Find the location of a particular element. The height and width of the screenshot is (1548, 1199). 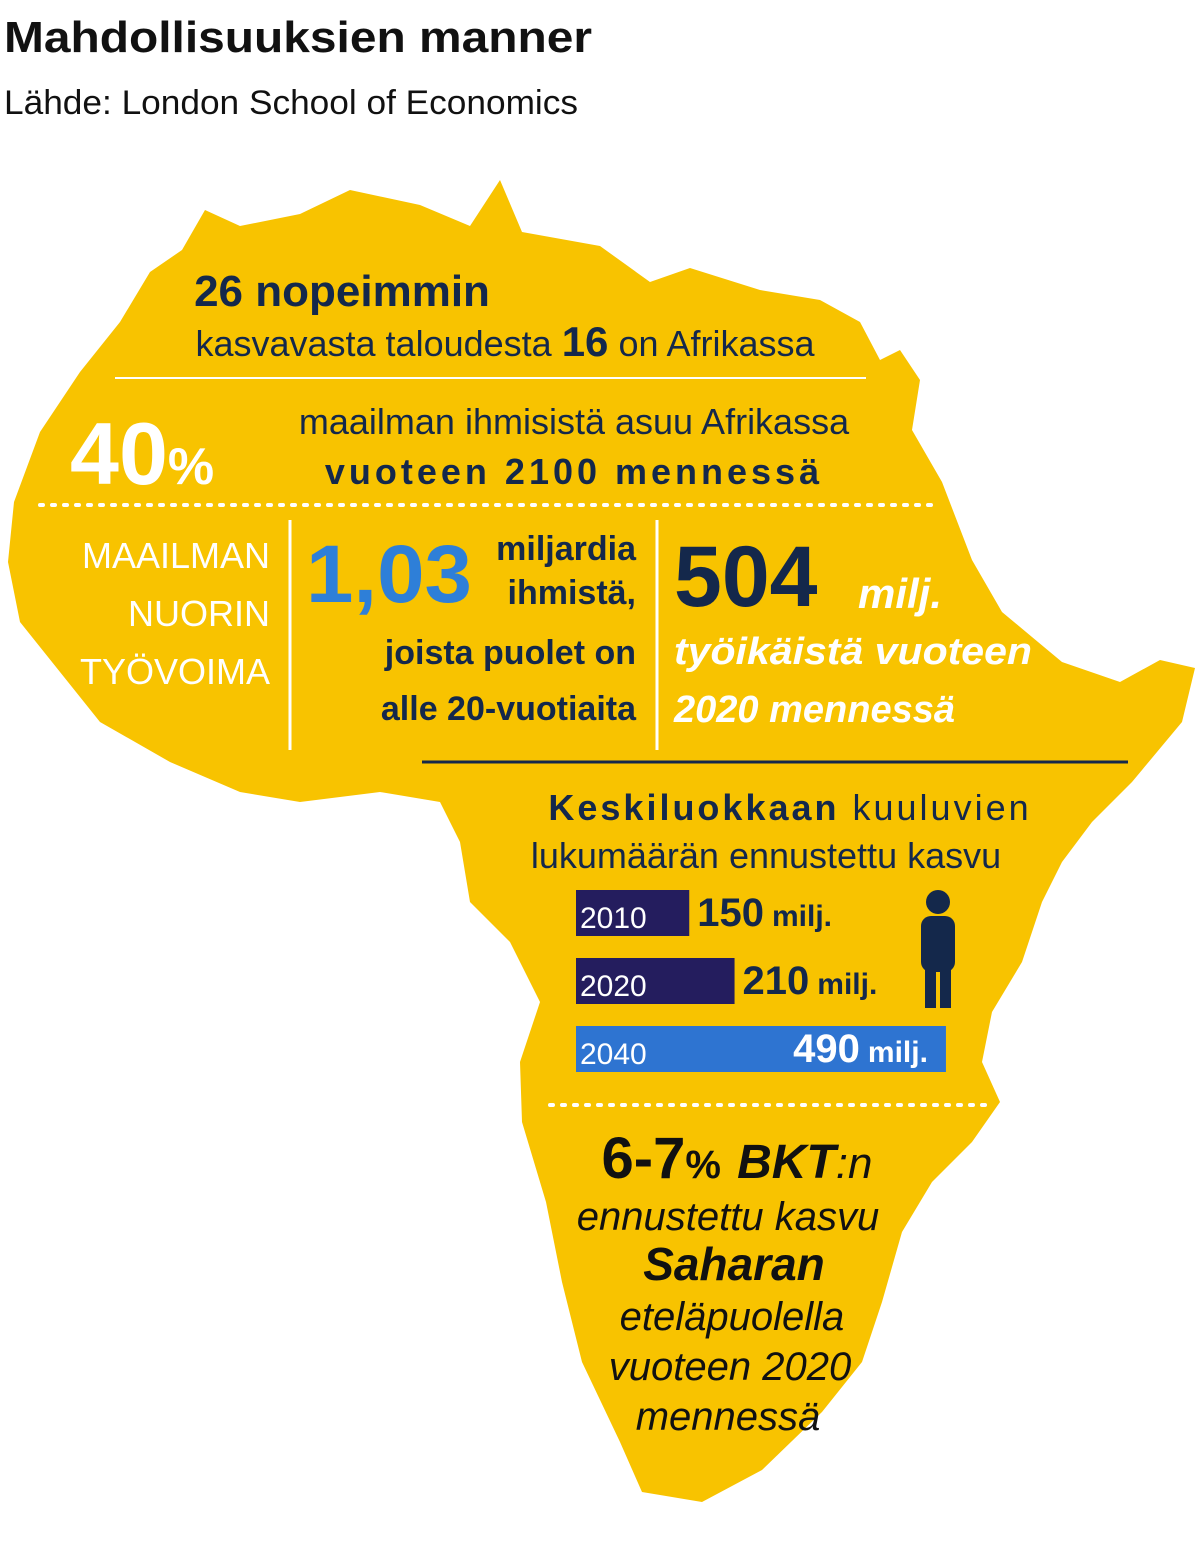

text: :n is located at coordinates (854, 1163).